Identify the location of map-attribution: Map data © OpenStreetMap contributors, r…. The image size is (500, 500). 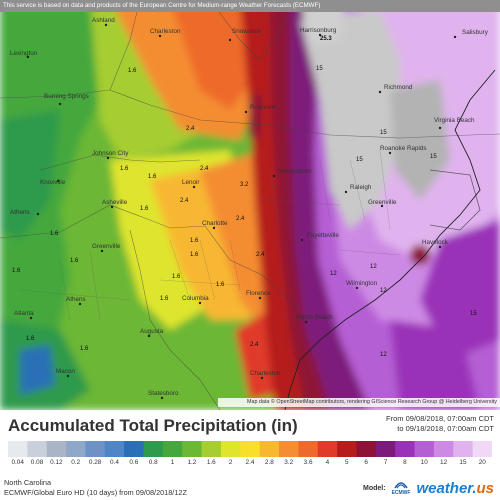
(359, 402).